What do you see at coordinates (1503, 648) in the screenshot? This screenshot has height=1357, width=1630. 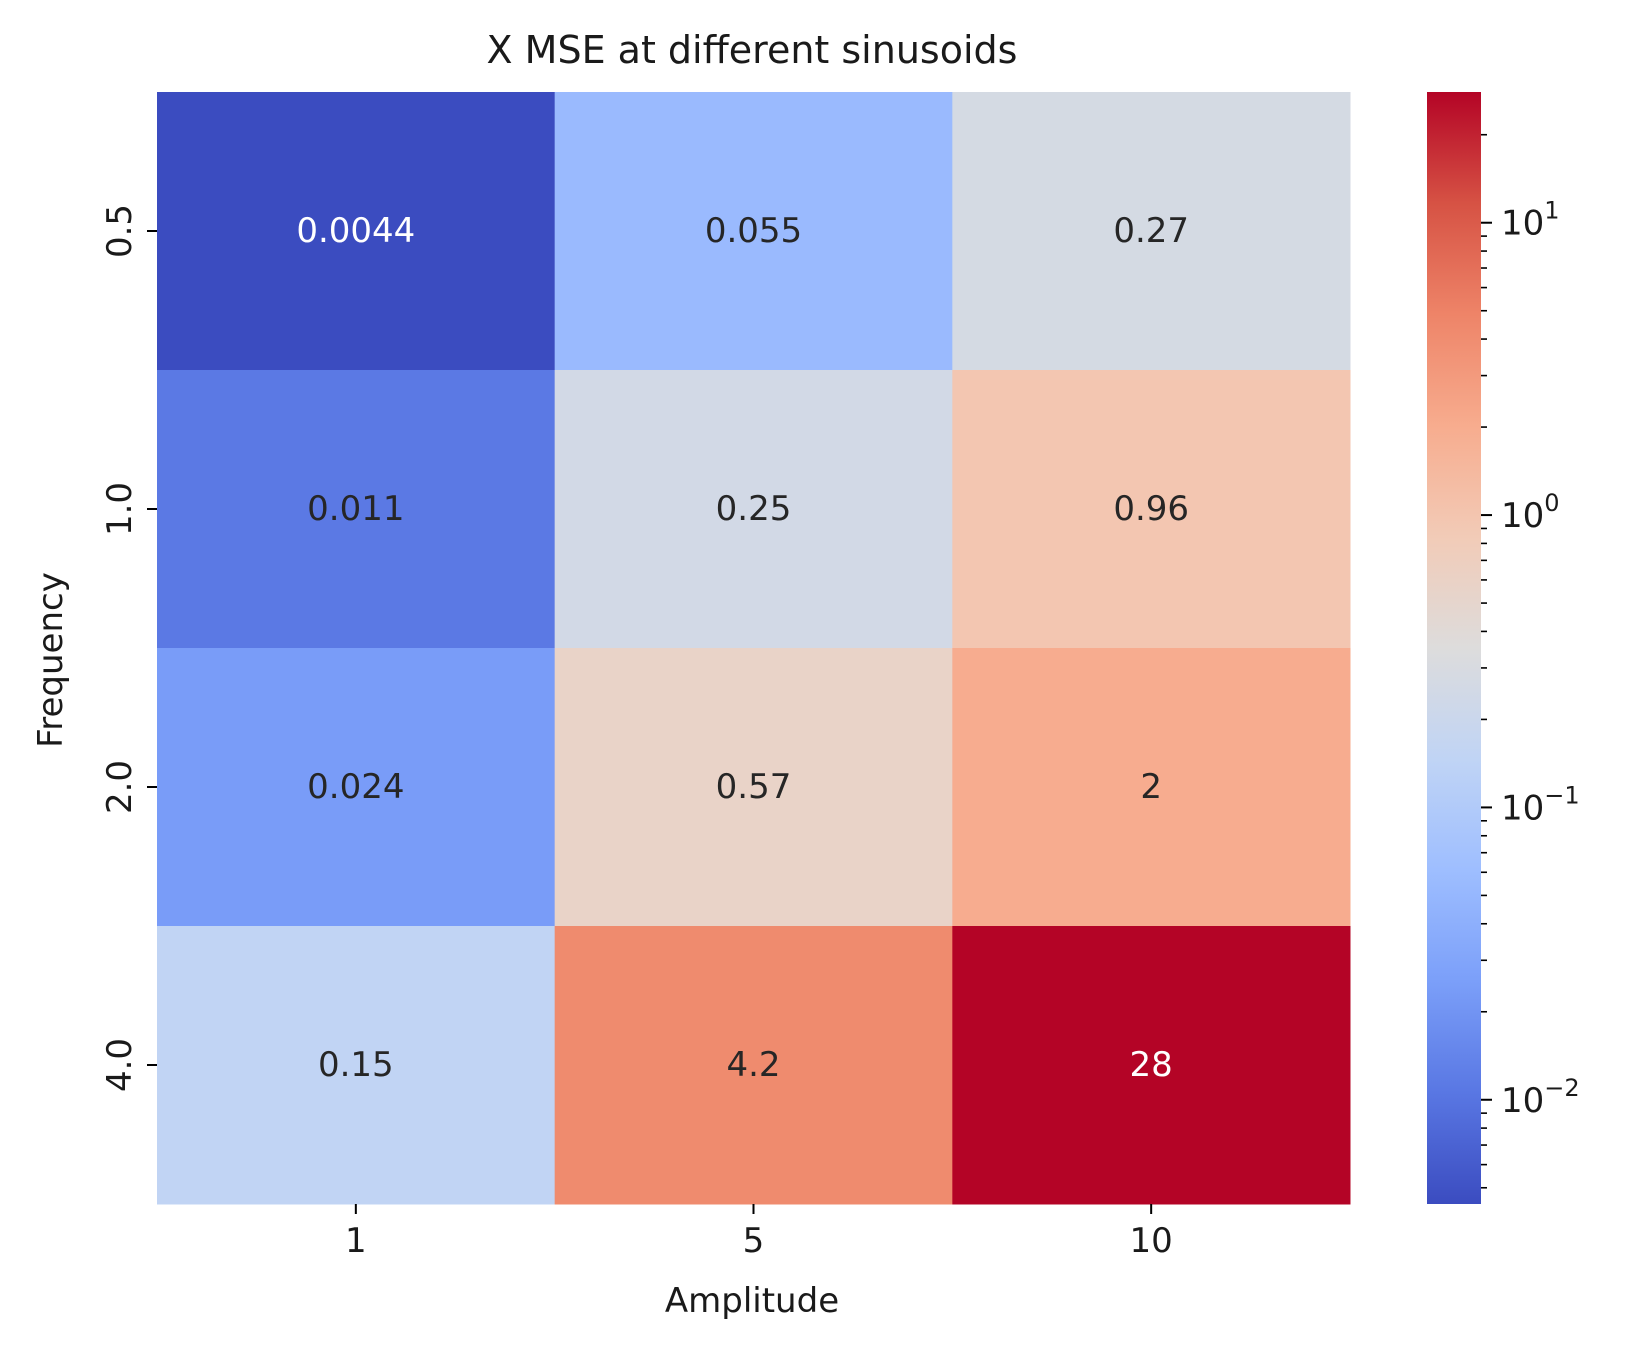 I see `colorbar: 10⁻² 10⁻¹ 10⁰ 10¹` at bounding box center [1503, 648].